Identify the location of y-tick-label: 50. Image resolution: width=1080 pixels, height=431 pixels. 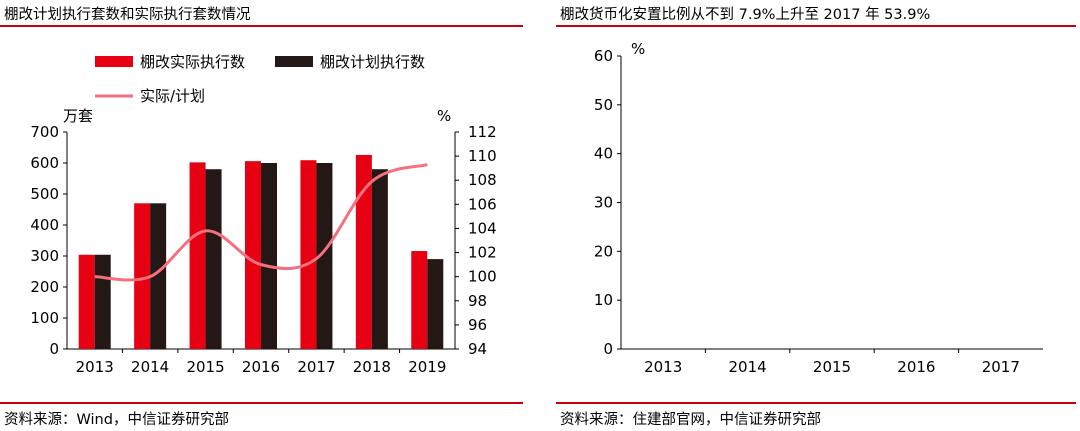
(603, 105).